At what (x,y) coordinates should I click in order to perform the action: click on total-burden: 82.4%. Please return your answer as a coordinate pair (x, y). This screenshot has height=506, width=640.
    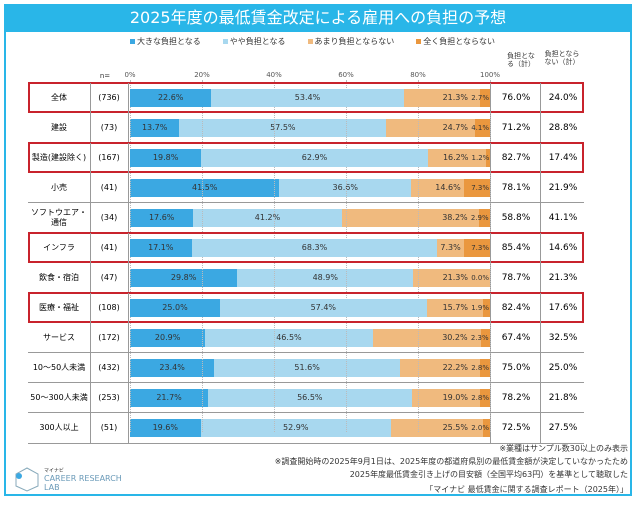
    Looking at the image, I should click on (515, 308).